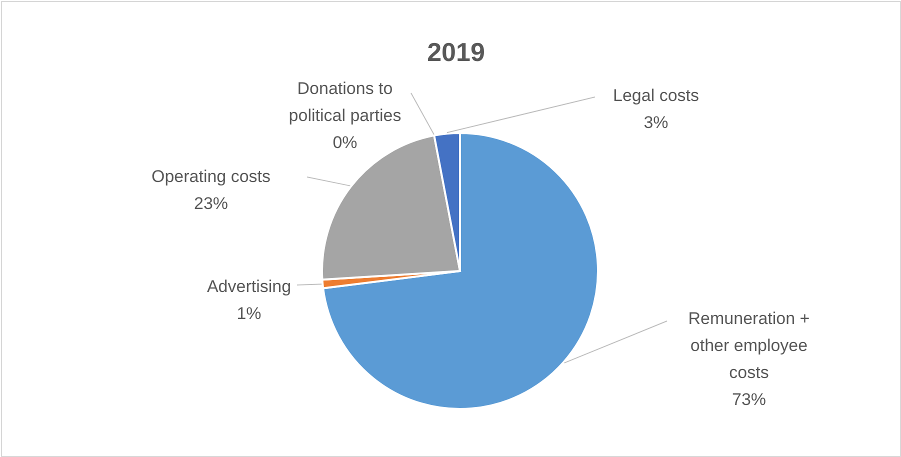 This screenshot has width=901, height=457. Describe the element at coordinates (345, 102) in the screenshot. I see `category-label: Donations to political parties` at that location.